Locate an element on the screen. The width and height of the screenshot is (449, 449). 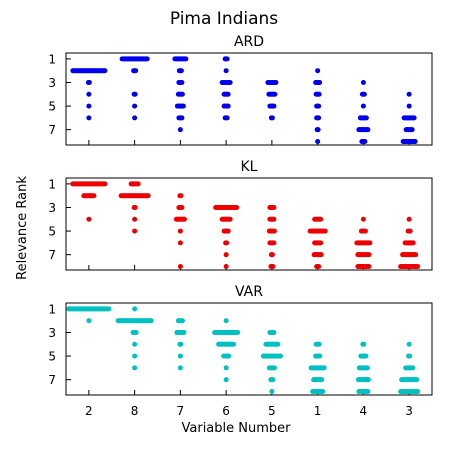
x-tick-label: 2 is located at coordinates (89, 411).